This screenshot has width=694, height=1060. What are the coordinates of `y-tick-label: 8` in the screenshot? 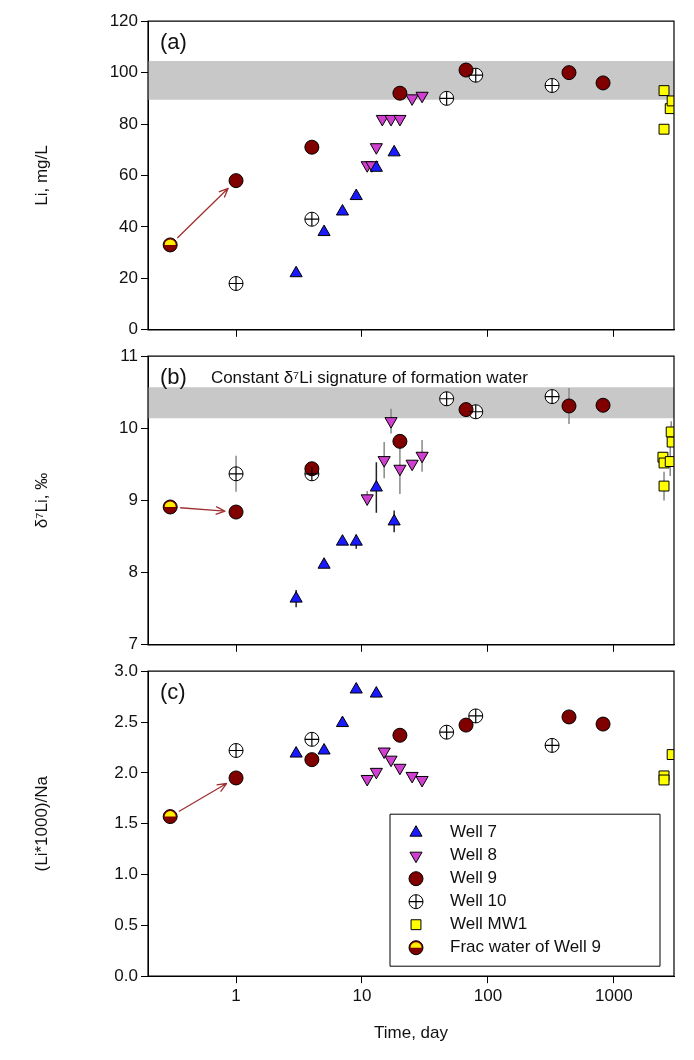 It's located at (133, 572).